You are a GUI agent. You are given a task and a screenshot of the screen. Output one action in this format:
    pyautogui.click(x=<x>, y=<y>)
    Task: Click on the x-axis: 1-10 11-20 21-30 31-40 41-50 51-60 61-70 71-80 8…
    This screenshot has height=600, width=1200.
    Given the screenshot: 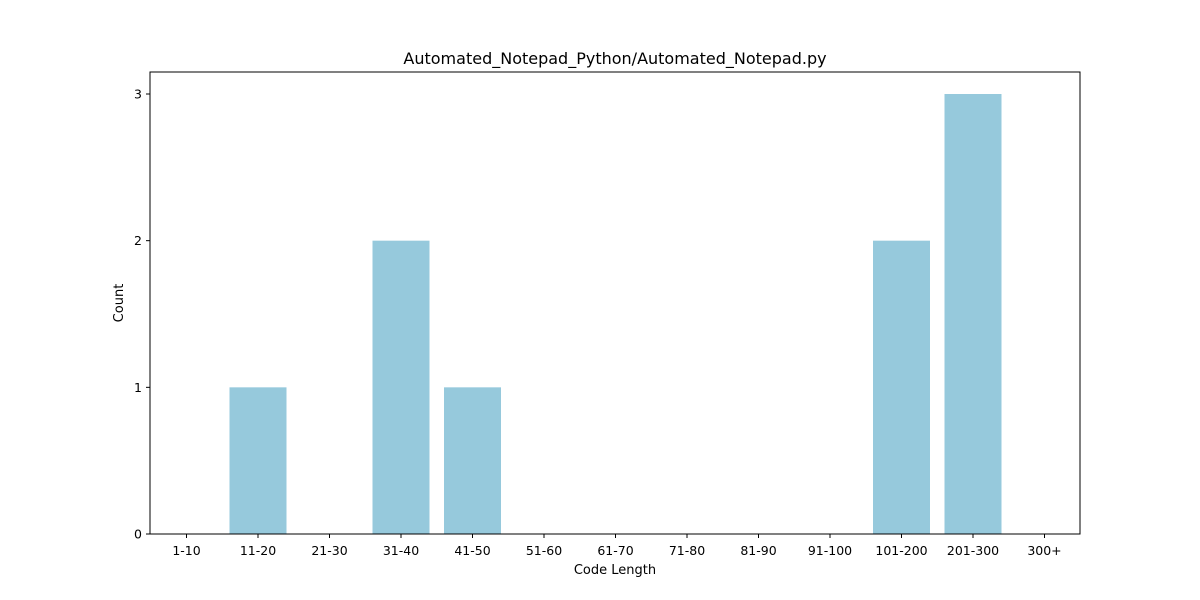 What is the action you would take?
    pyautogui.click(x=617, y=546)
    